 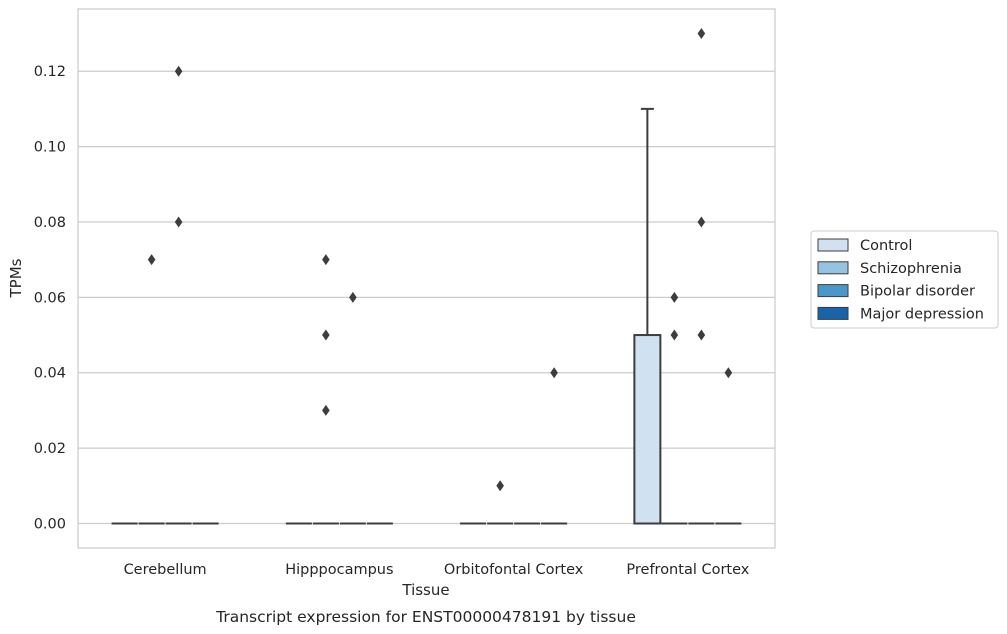 What do you see at coordinates (50, 148) in the screenshot?
I see `y-tick-label: 0.10` at bounding box center [50, 148].